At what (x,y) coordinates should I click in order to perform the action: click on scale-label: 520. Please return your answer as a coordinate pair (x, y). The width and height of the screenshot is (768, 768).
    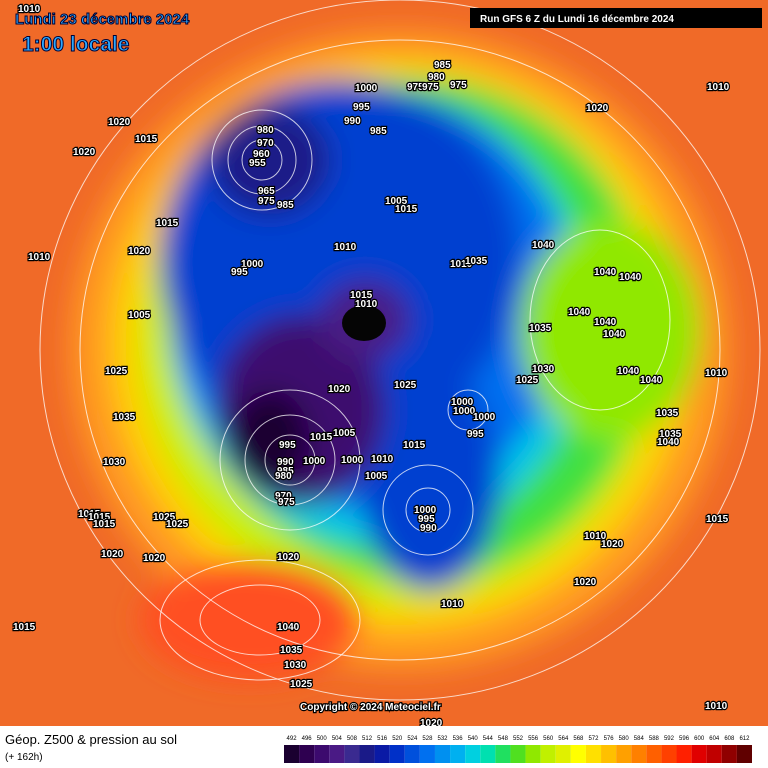
    Looking at the image, I should click on (397, 739).